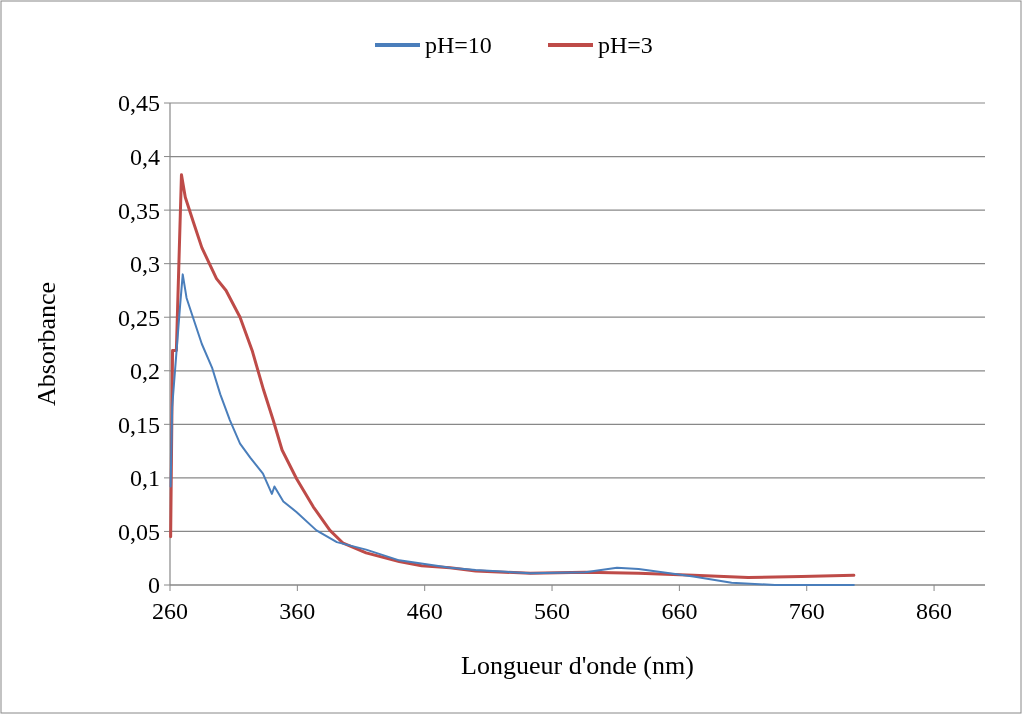  Describe the element at coordinates (154, 585) in the screenshot. I see `y-tick-label: 0` at that location.